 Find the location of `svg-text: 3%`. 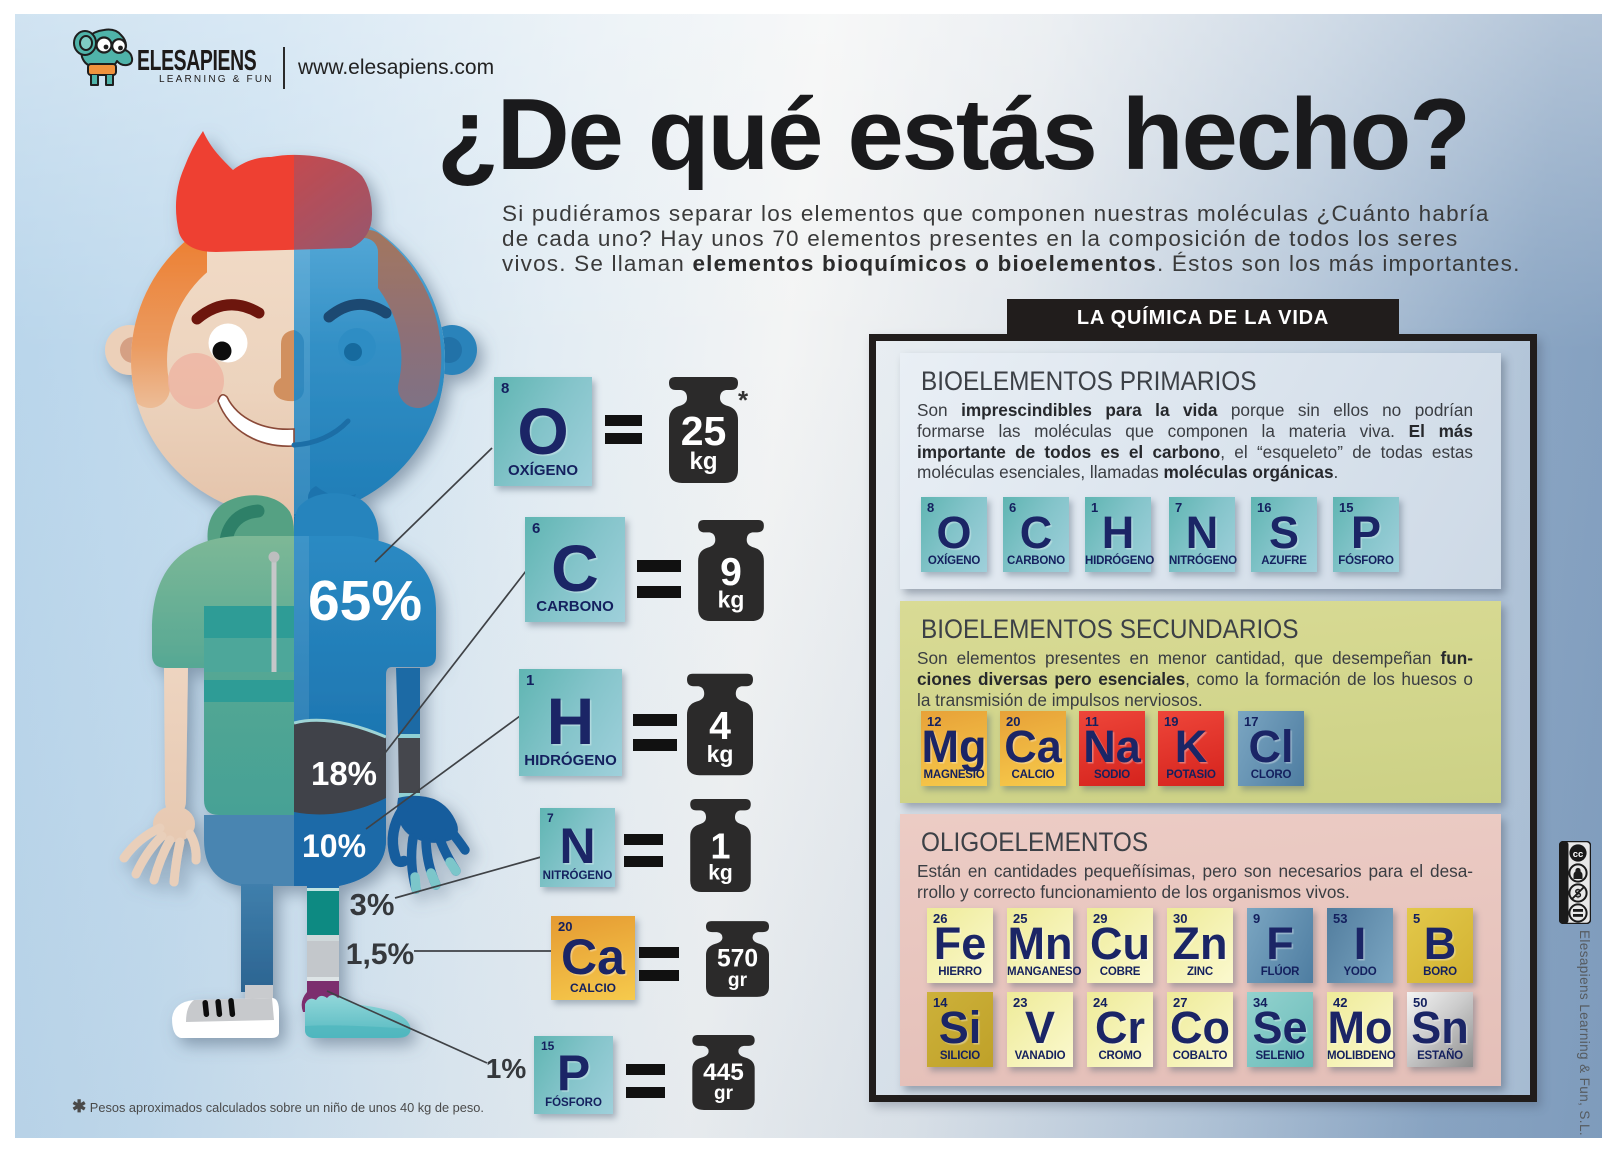

svg-text: 3% is located at coordinates (372, 904).